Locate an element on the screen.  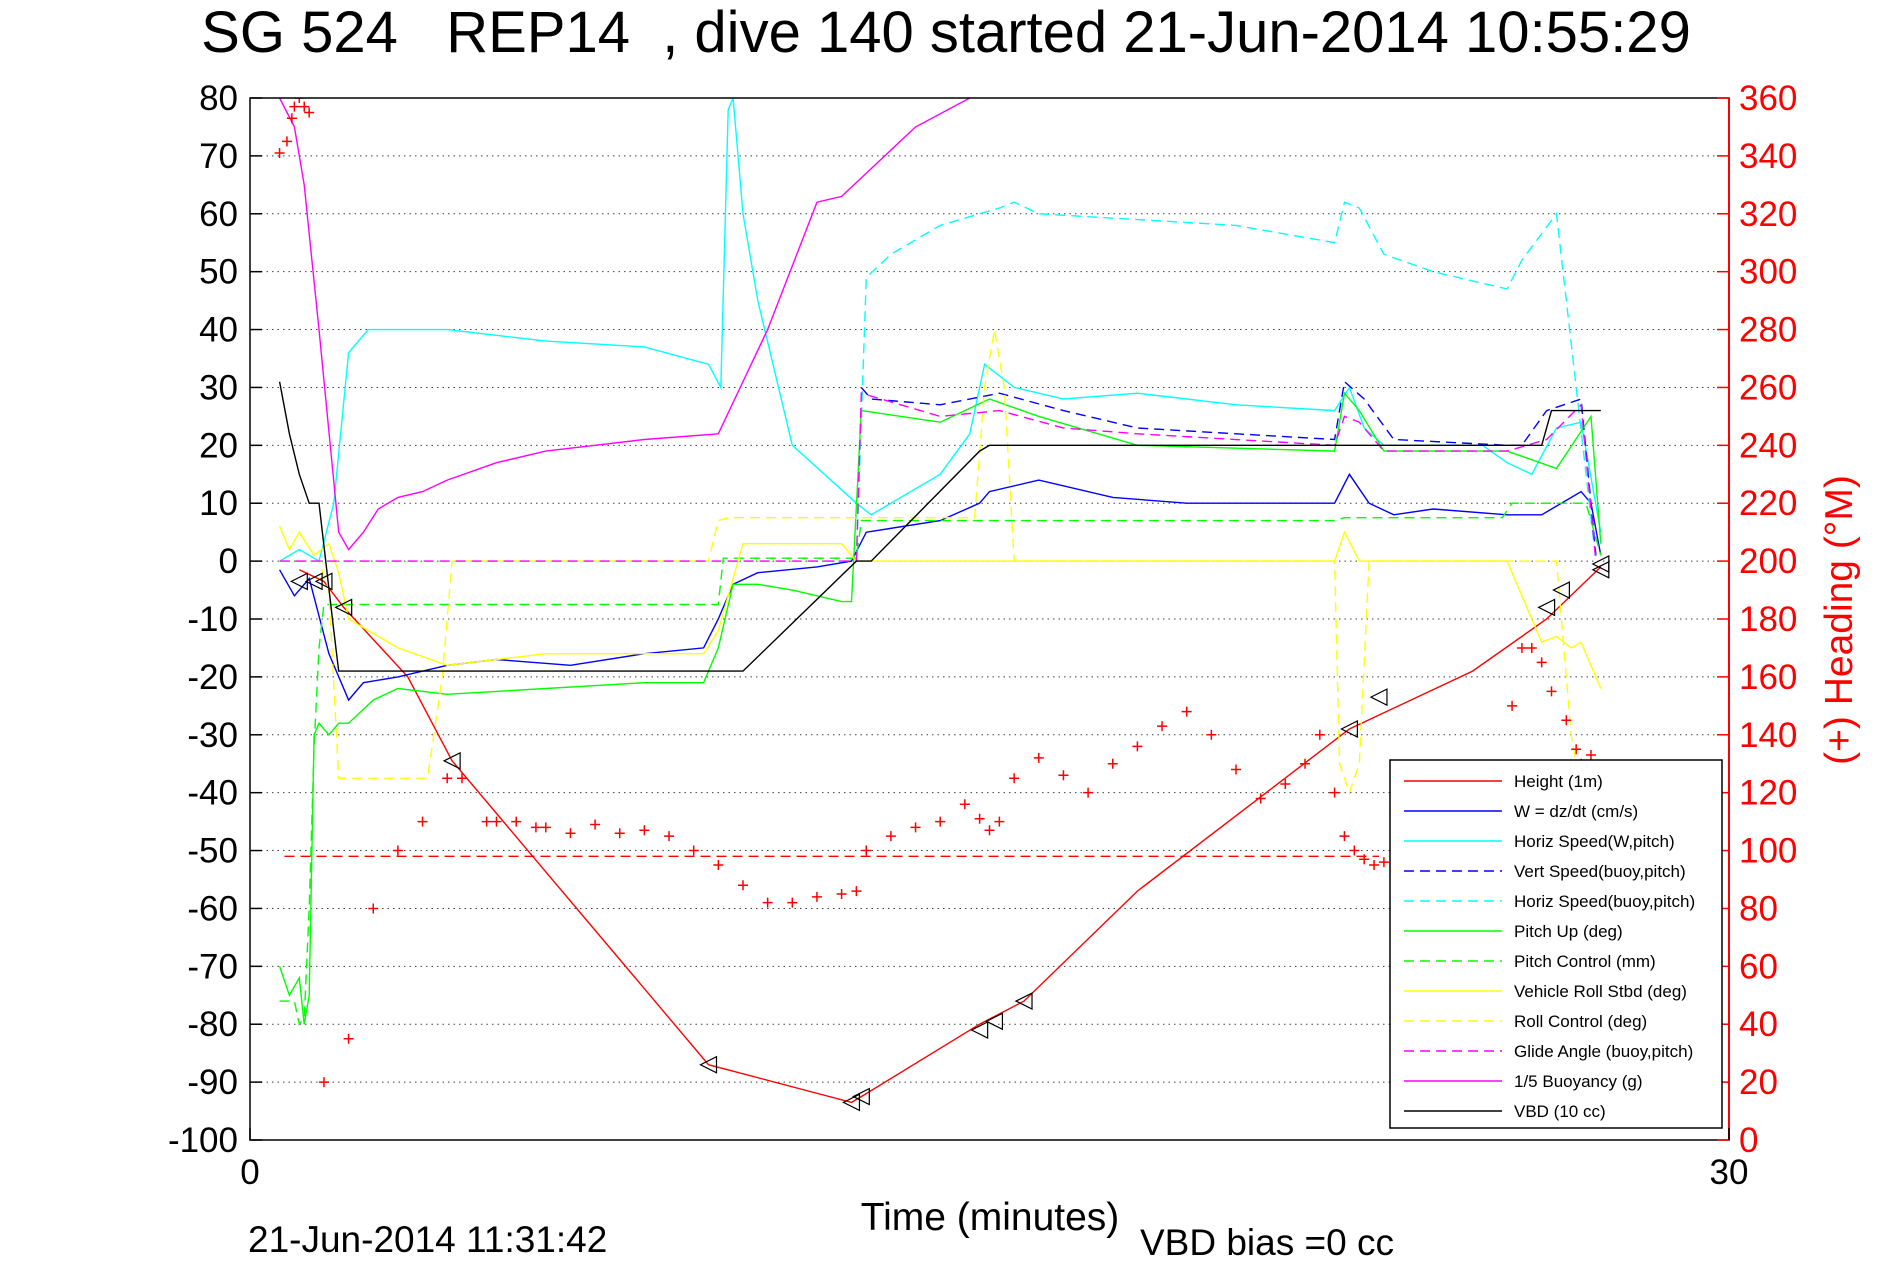
series-vert-buoy is located at coordinates (1228, 468).